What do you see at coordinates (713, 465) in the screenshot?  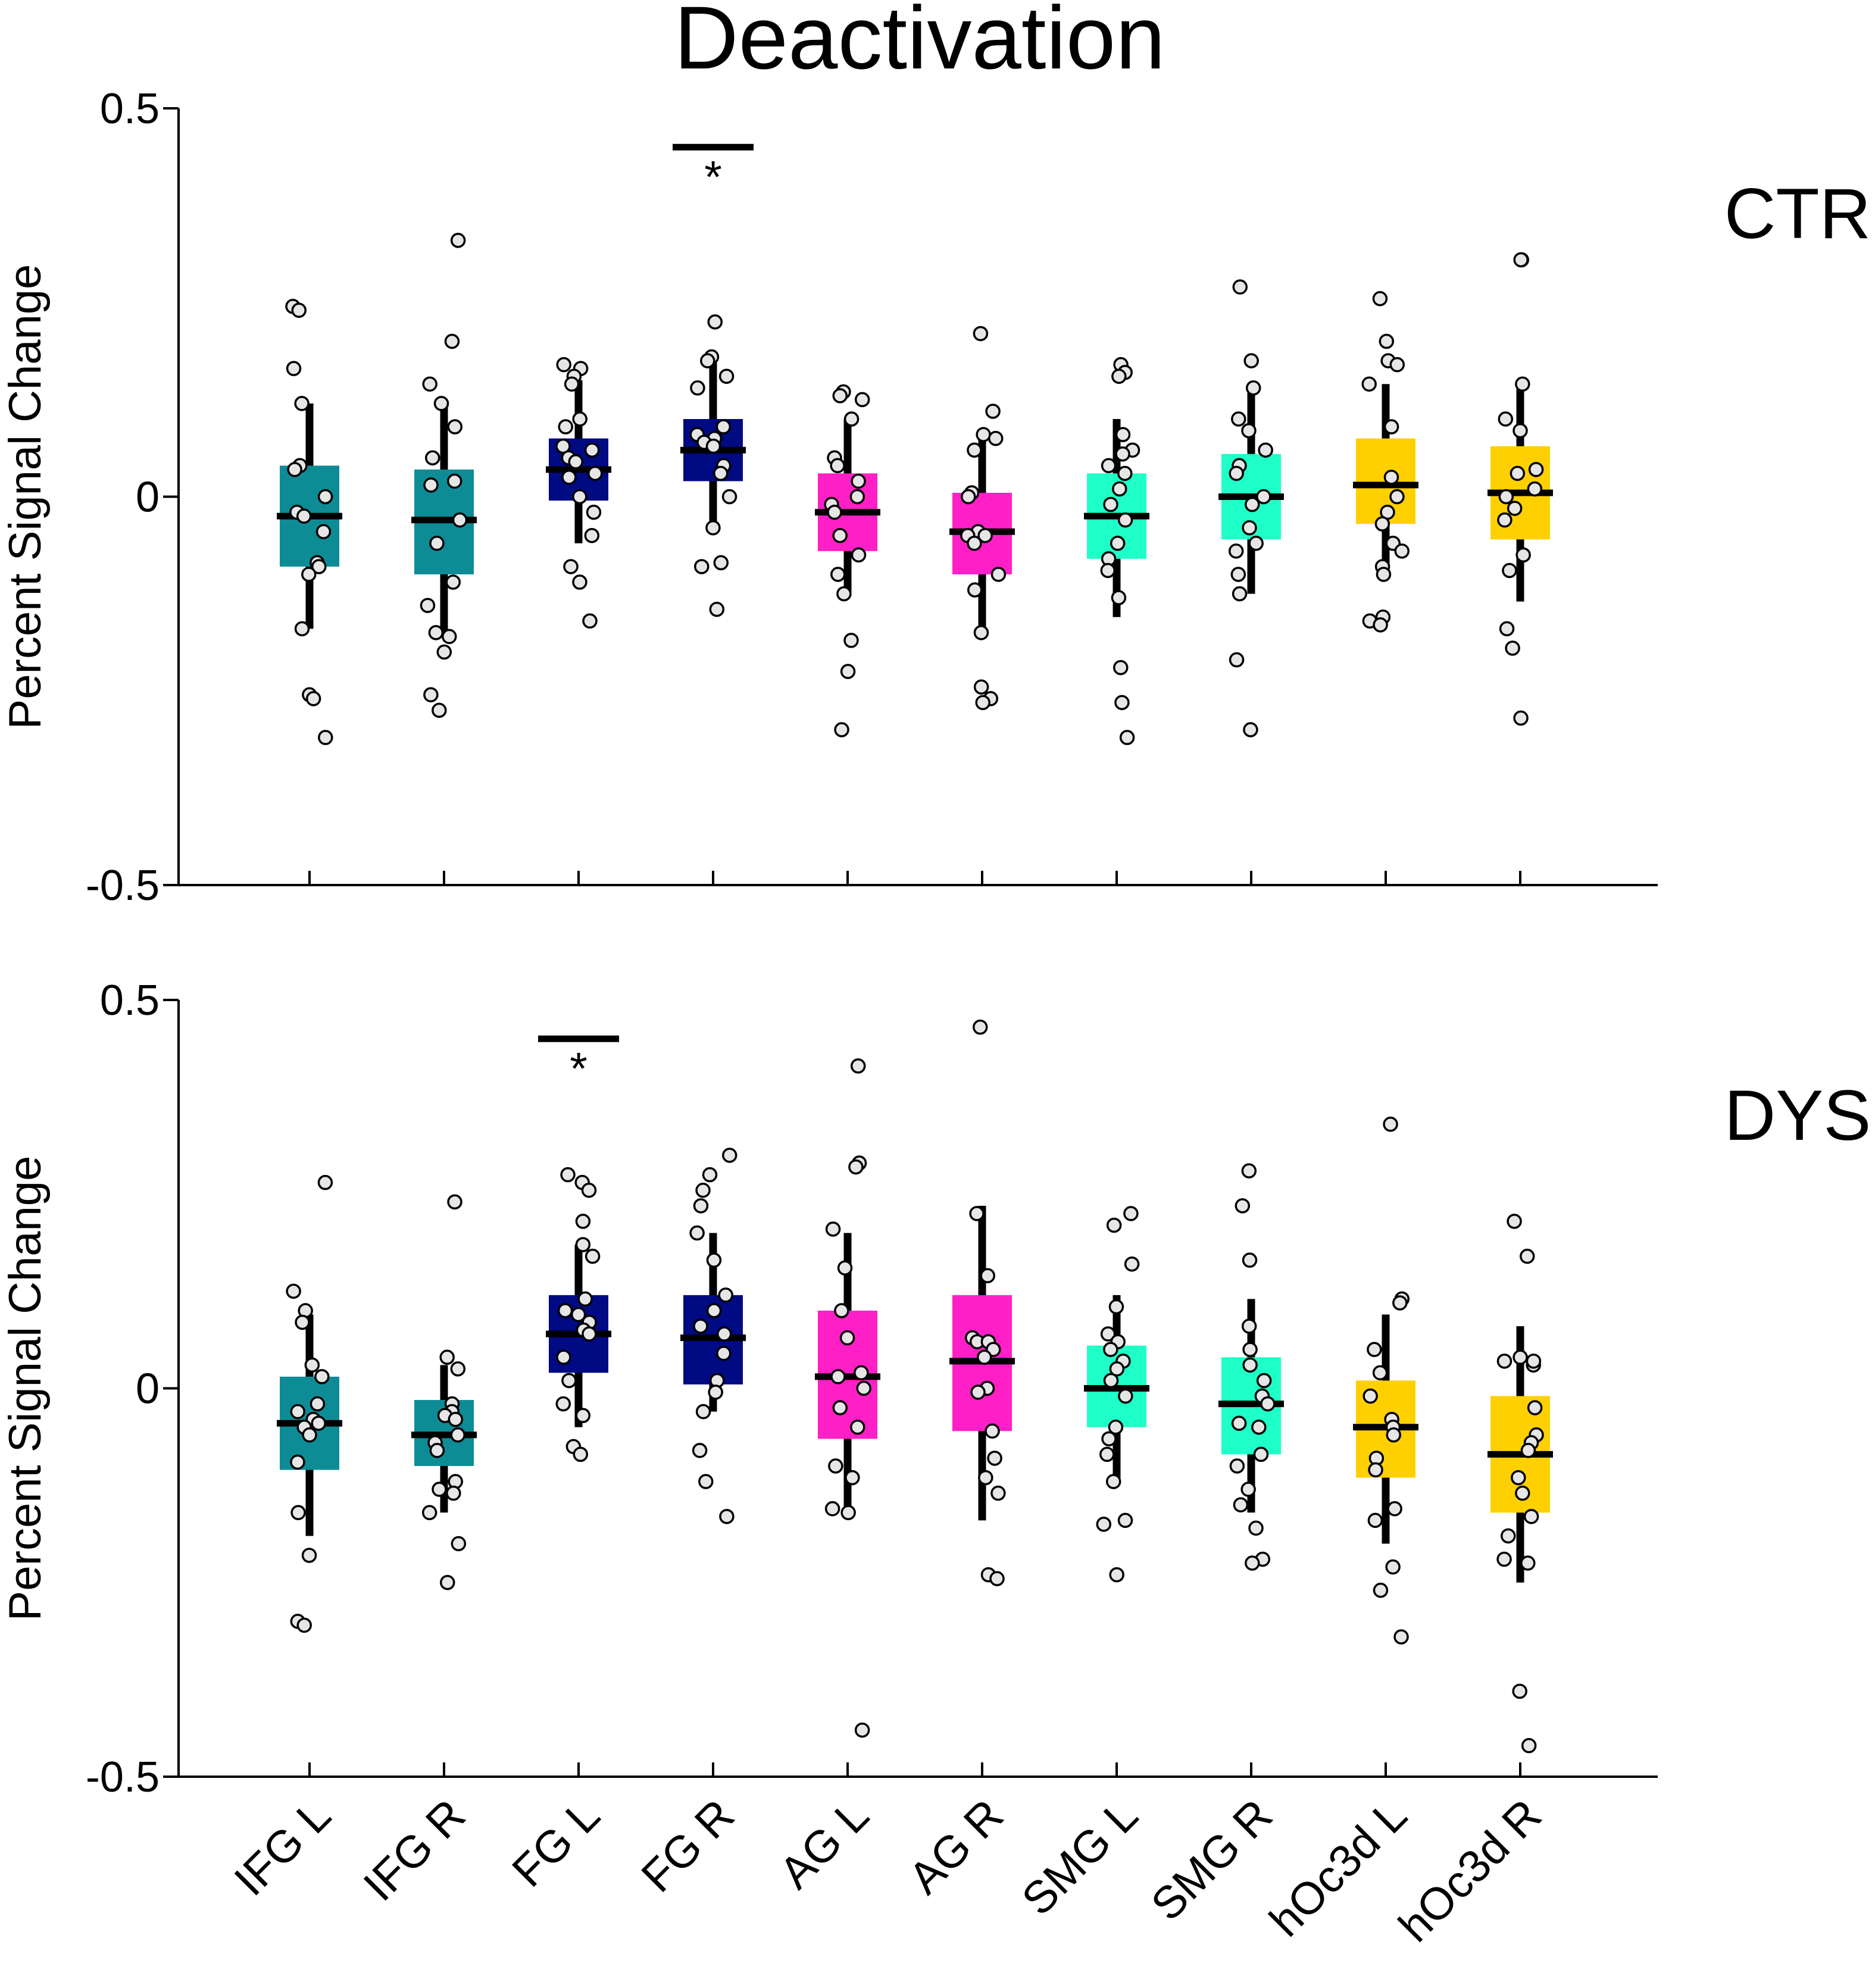 I see `box-ctr-fg-r` at bounding box center [713, 465].